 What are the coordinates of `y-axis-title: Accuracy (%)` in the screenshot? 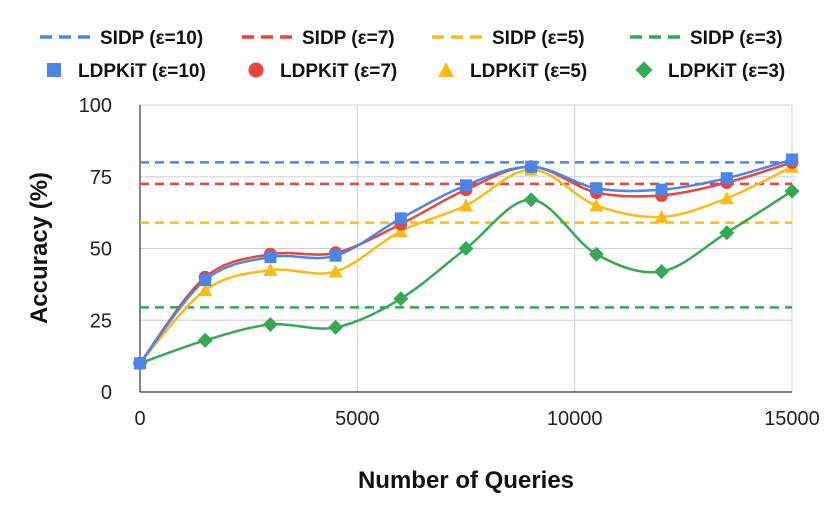 It's located at (39, 248).